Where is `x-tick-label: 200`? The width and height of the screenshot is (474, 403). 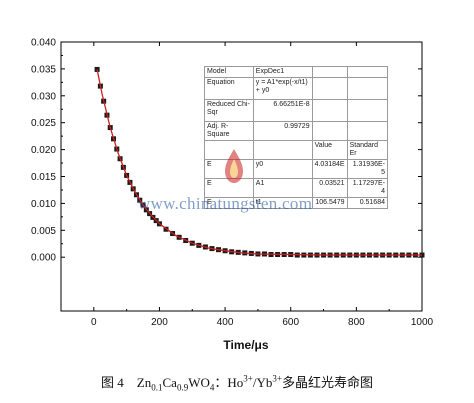
x-tick-label: 200 is located at coordinates (159, 322).